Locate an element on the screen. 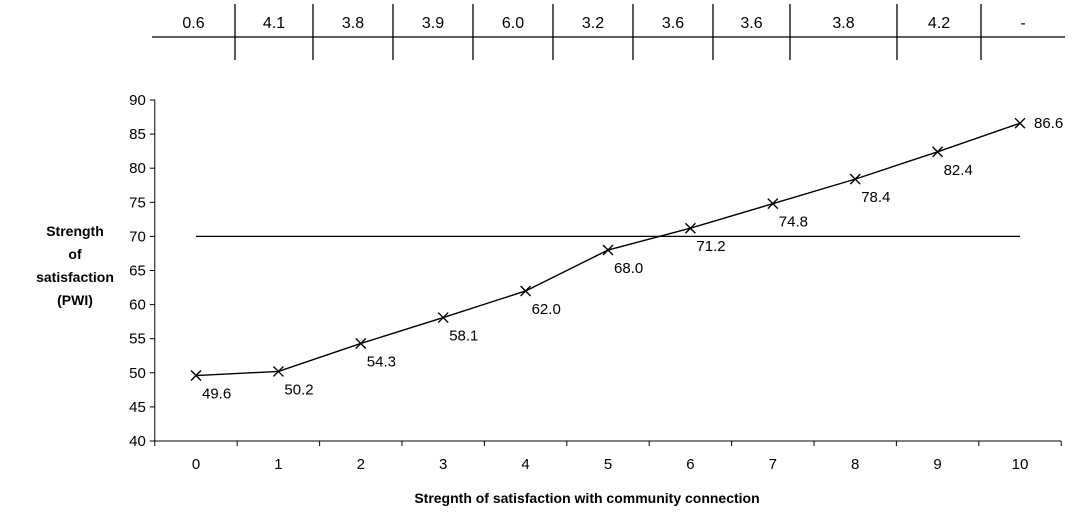  data-label: 54.3 is located at coordinates (381, 361).